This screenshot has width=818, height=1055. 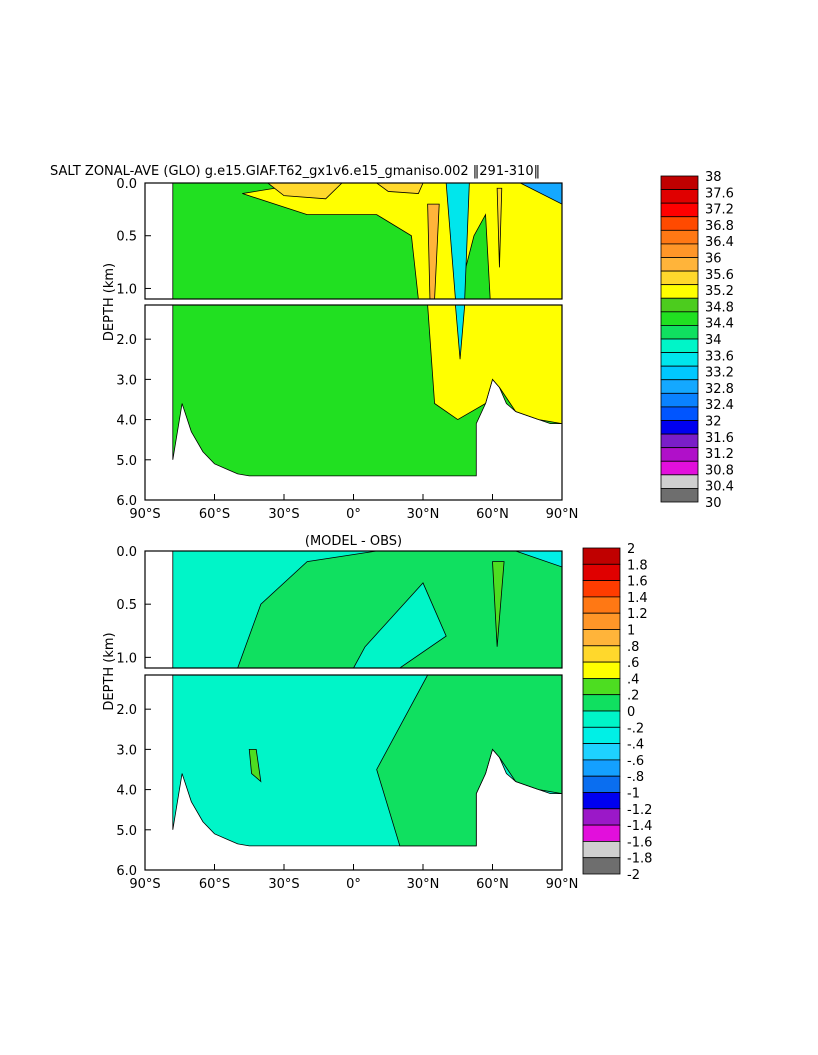 I want to click on colorbar-label: 36.8, so click(x=719, y=226).